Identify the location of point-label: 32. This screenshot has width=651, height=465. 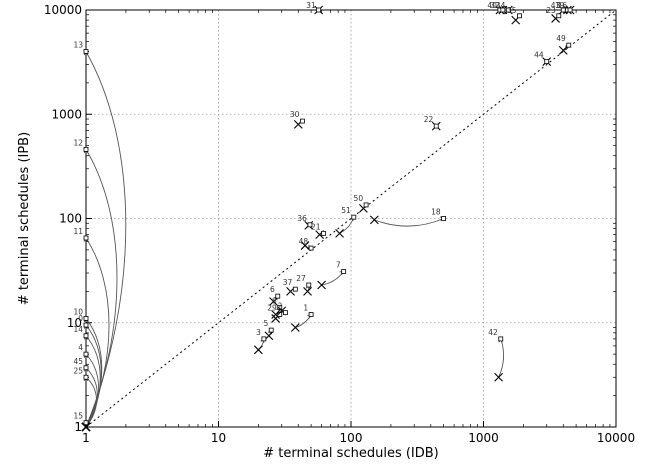
(495, 5).